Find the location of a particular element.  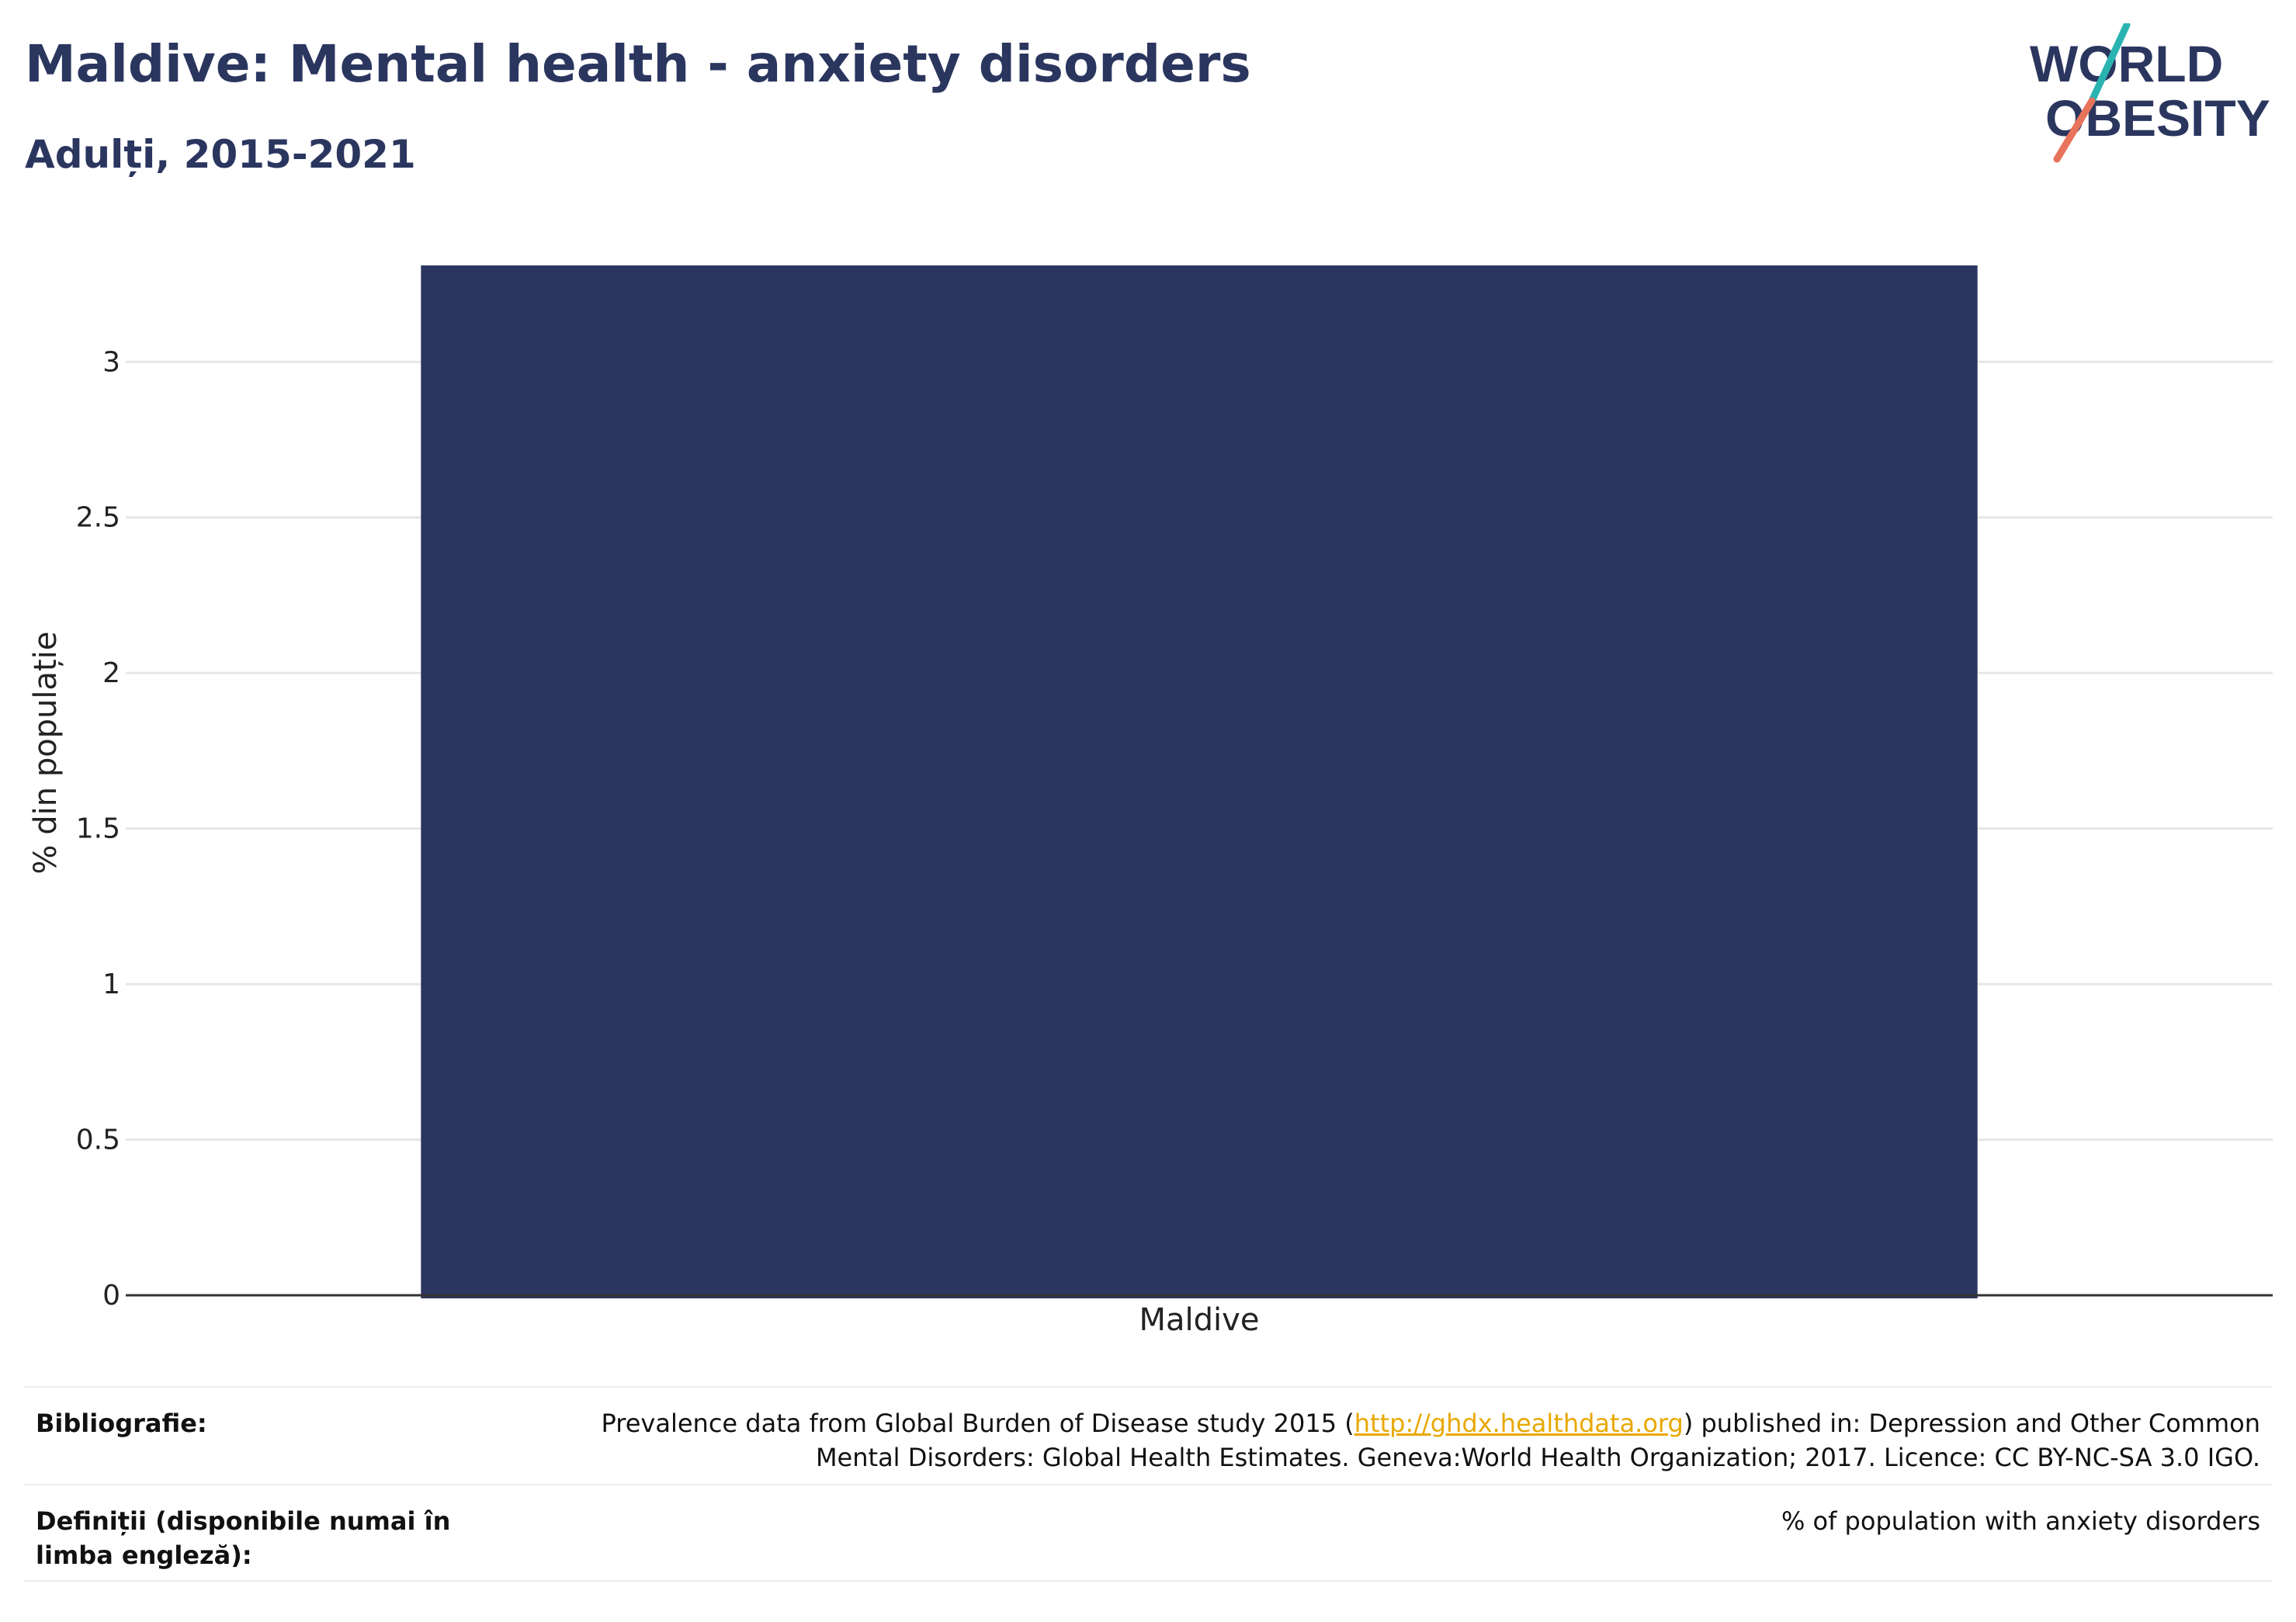

bibliography-label: Bibliografie: is located at coordinates (121, 1423).